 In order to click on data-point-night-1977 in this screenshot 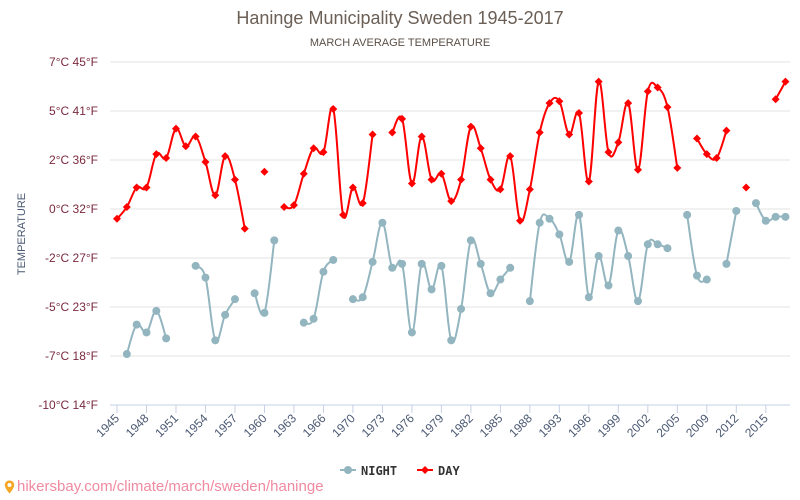, I will do `click(421, 263)`.